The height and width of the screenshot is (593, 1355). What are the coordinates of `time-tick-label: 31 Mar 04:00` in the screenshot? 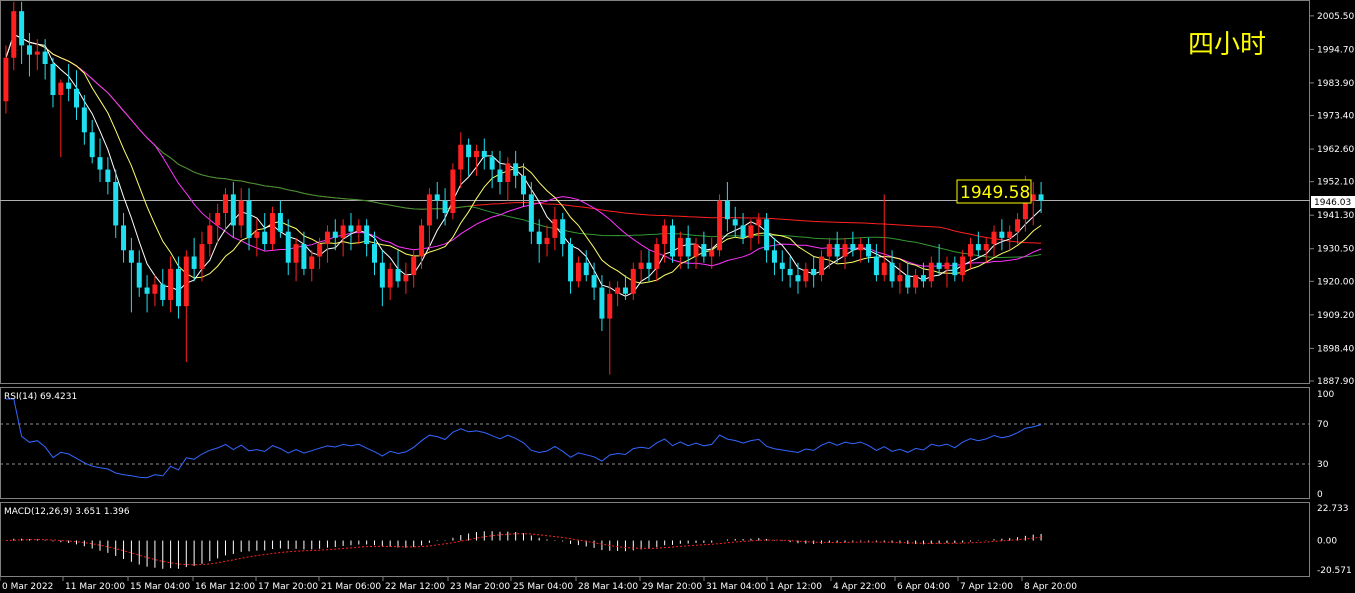 It's located at (736, 587).